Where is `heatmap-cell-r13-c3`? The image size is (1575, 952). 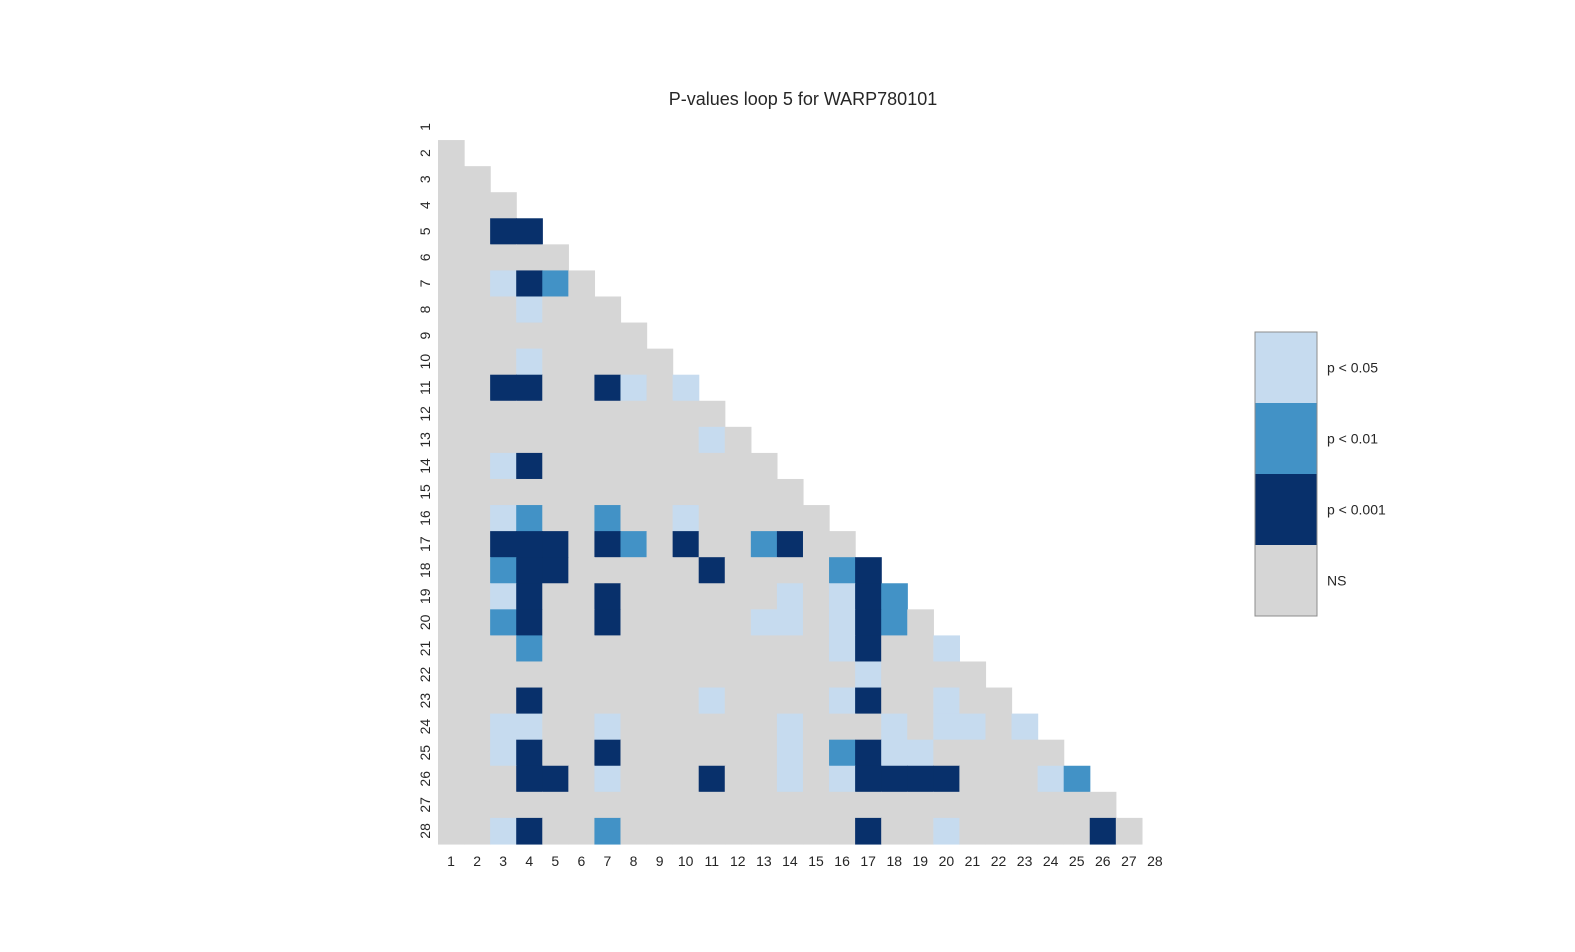 heatmap-cell-r13-c3 is located at coordinates (503, 440).